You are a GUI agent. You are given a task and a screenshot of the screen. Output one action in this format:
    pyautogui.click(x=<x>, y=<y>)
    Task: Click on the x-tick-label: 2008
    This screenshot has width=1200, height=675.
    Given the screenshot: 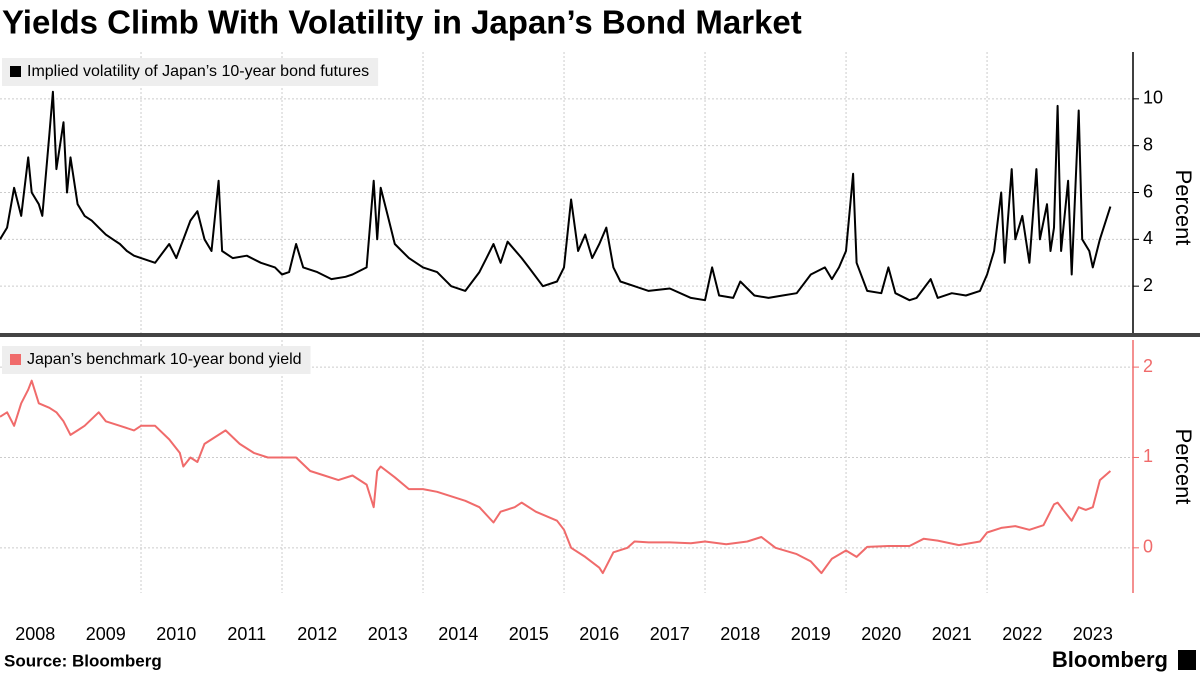 What is the action you would take?
    pyautogui.click(x=35, y=634)
    